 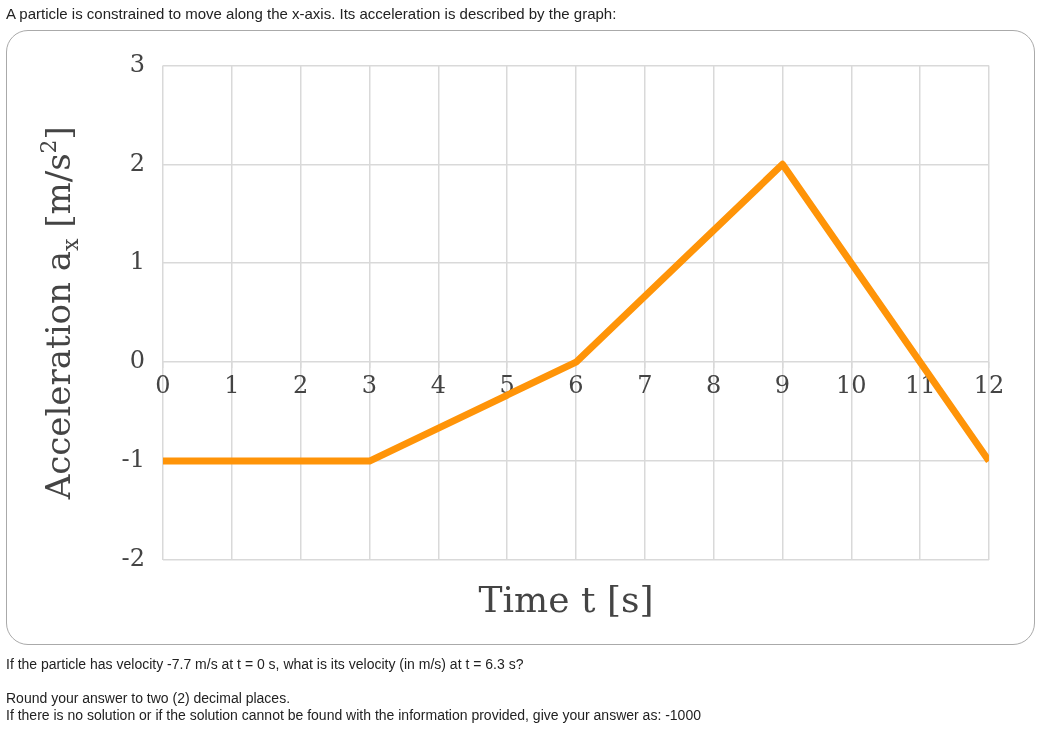 I want to click on y-tick-label: 2, so click(x=137, y=162).